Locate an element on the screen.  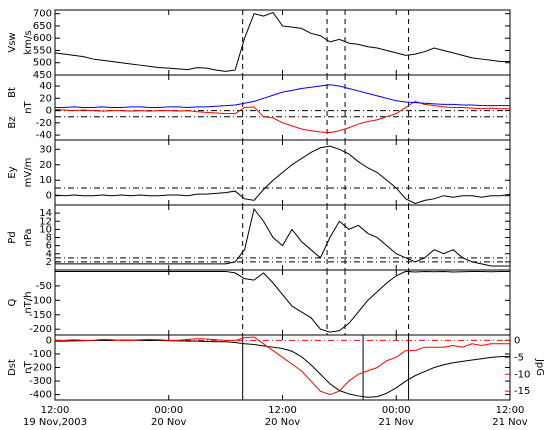
y-axis-label: Ey is located at coordinates (12, 172).